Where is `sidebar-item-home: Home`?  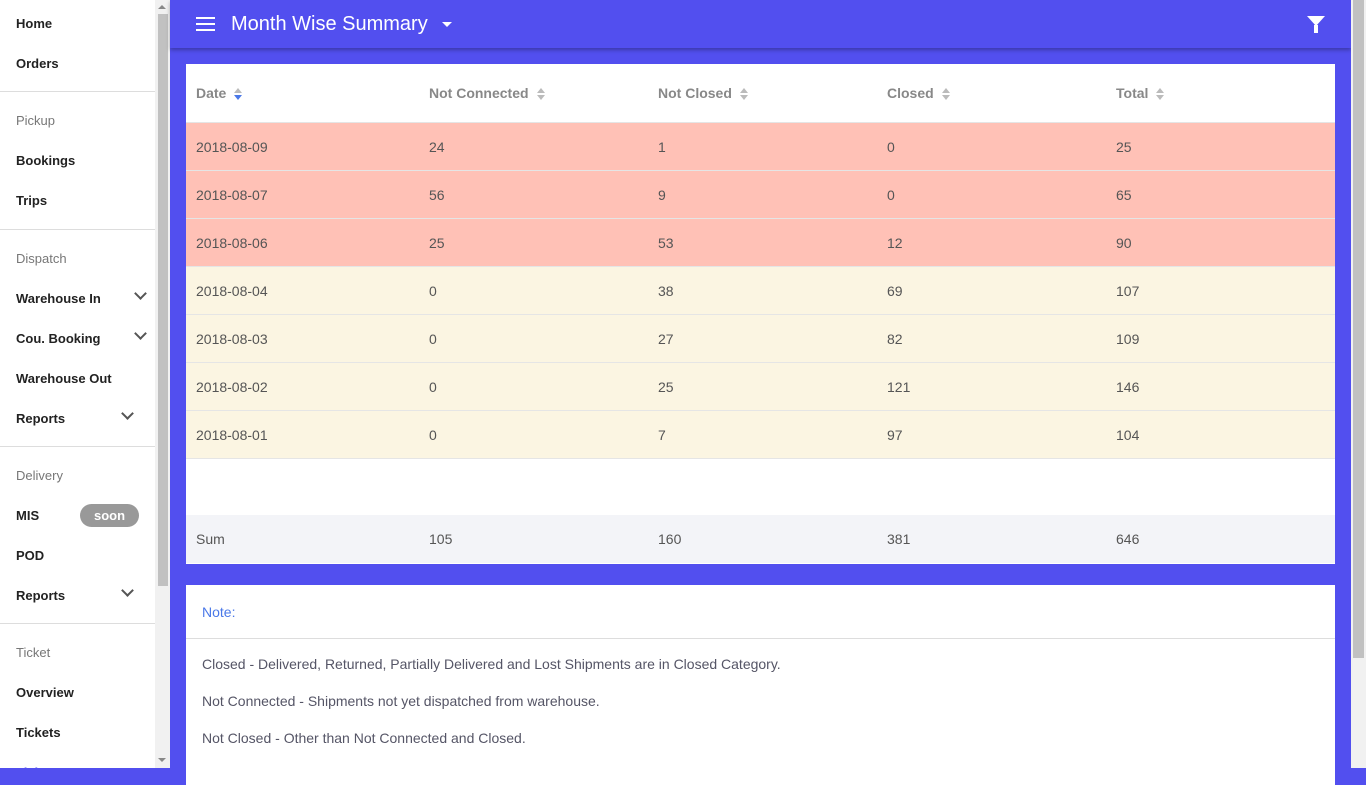
sidebar-item-home: Home is located at coordinates (34, 23).